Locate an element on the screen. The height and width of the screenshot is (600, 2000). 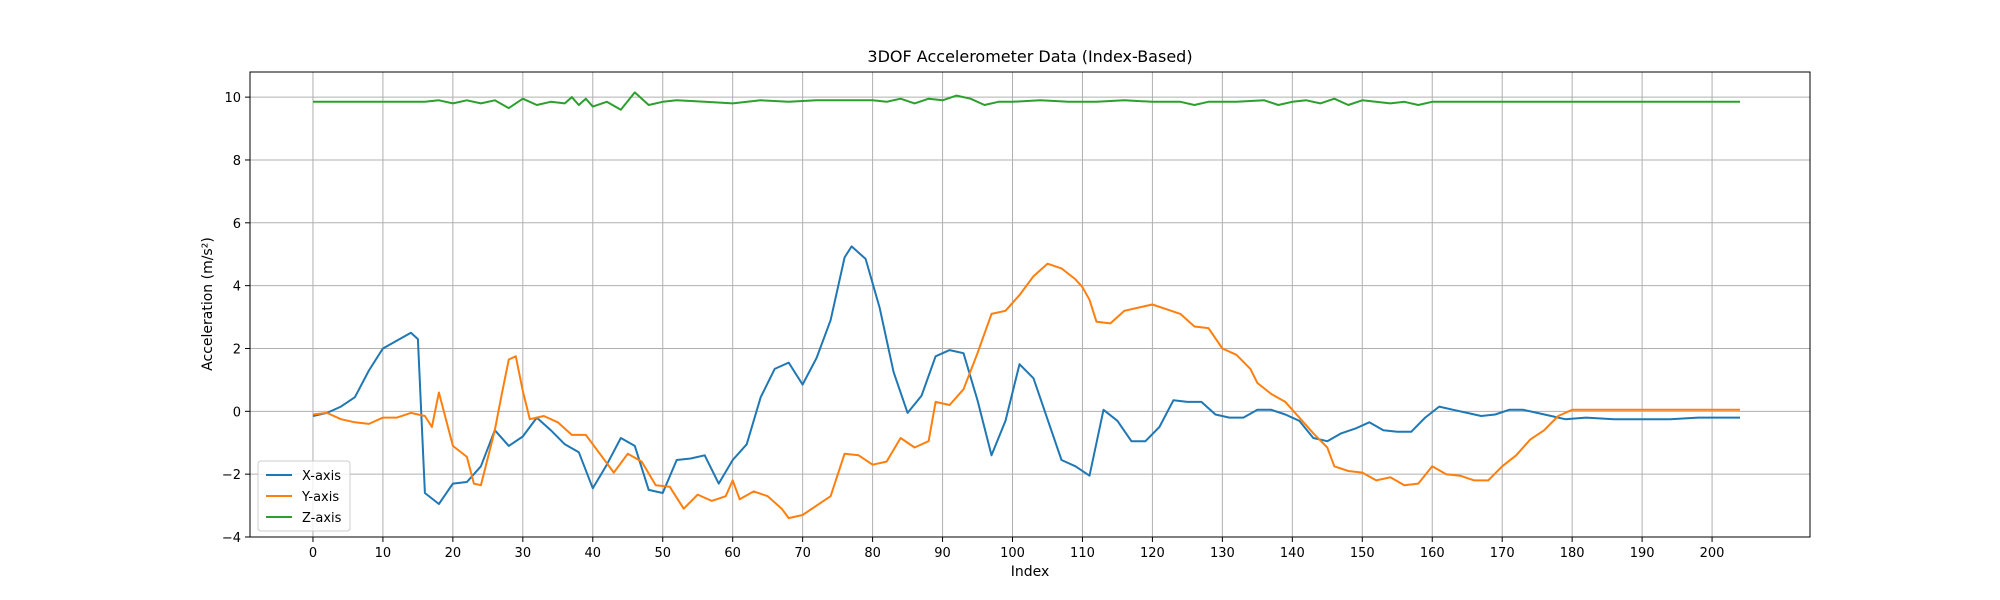
legend-box is located at coordinates (304, 496).